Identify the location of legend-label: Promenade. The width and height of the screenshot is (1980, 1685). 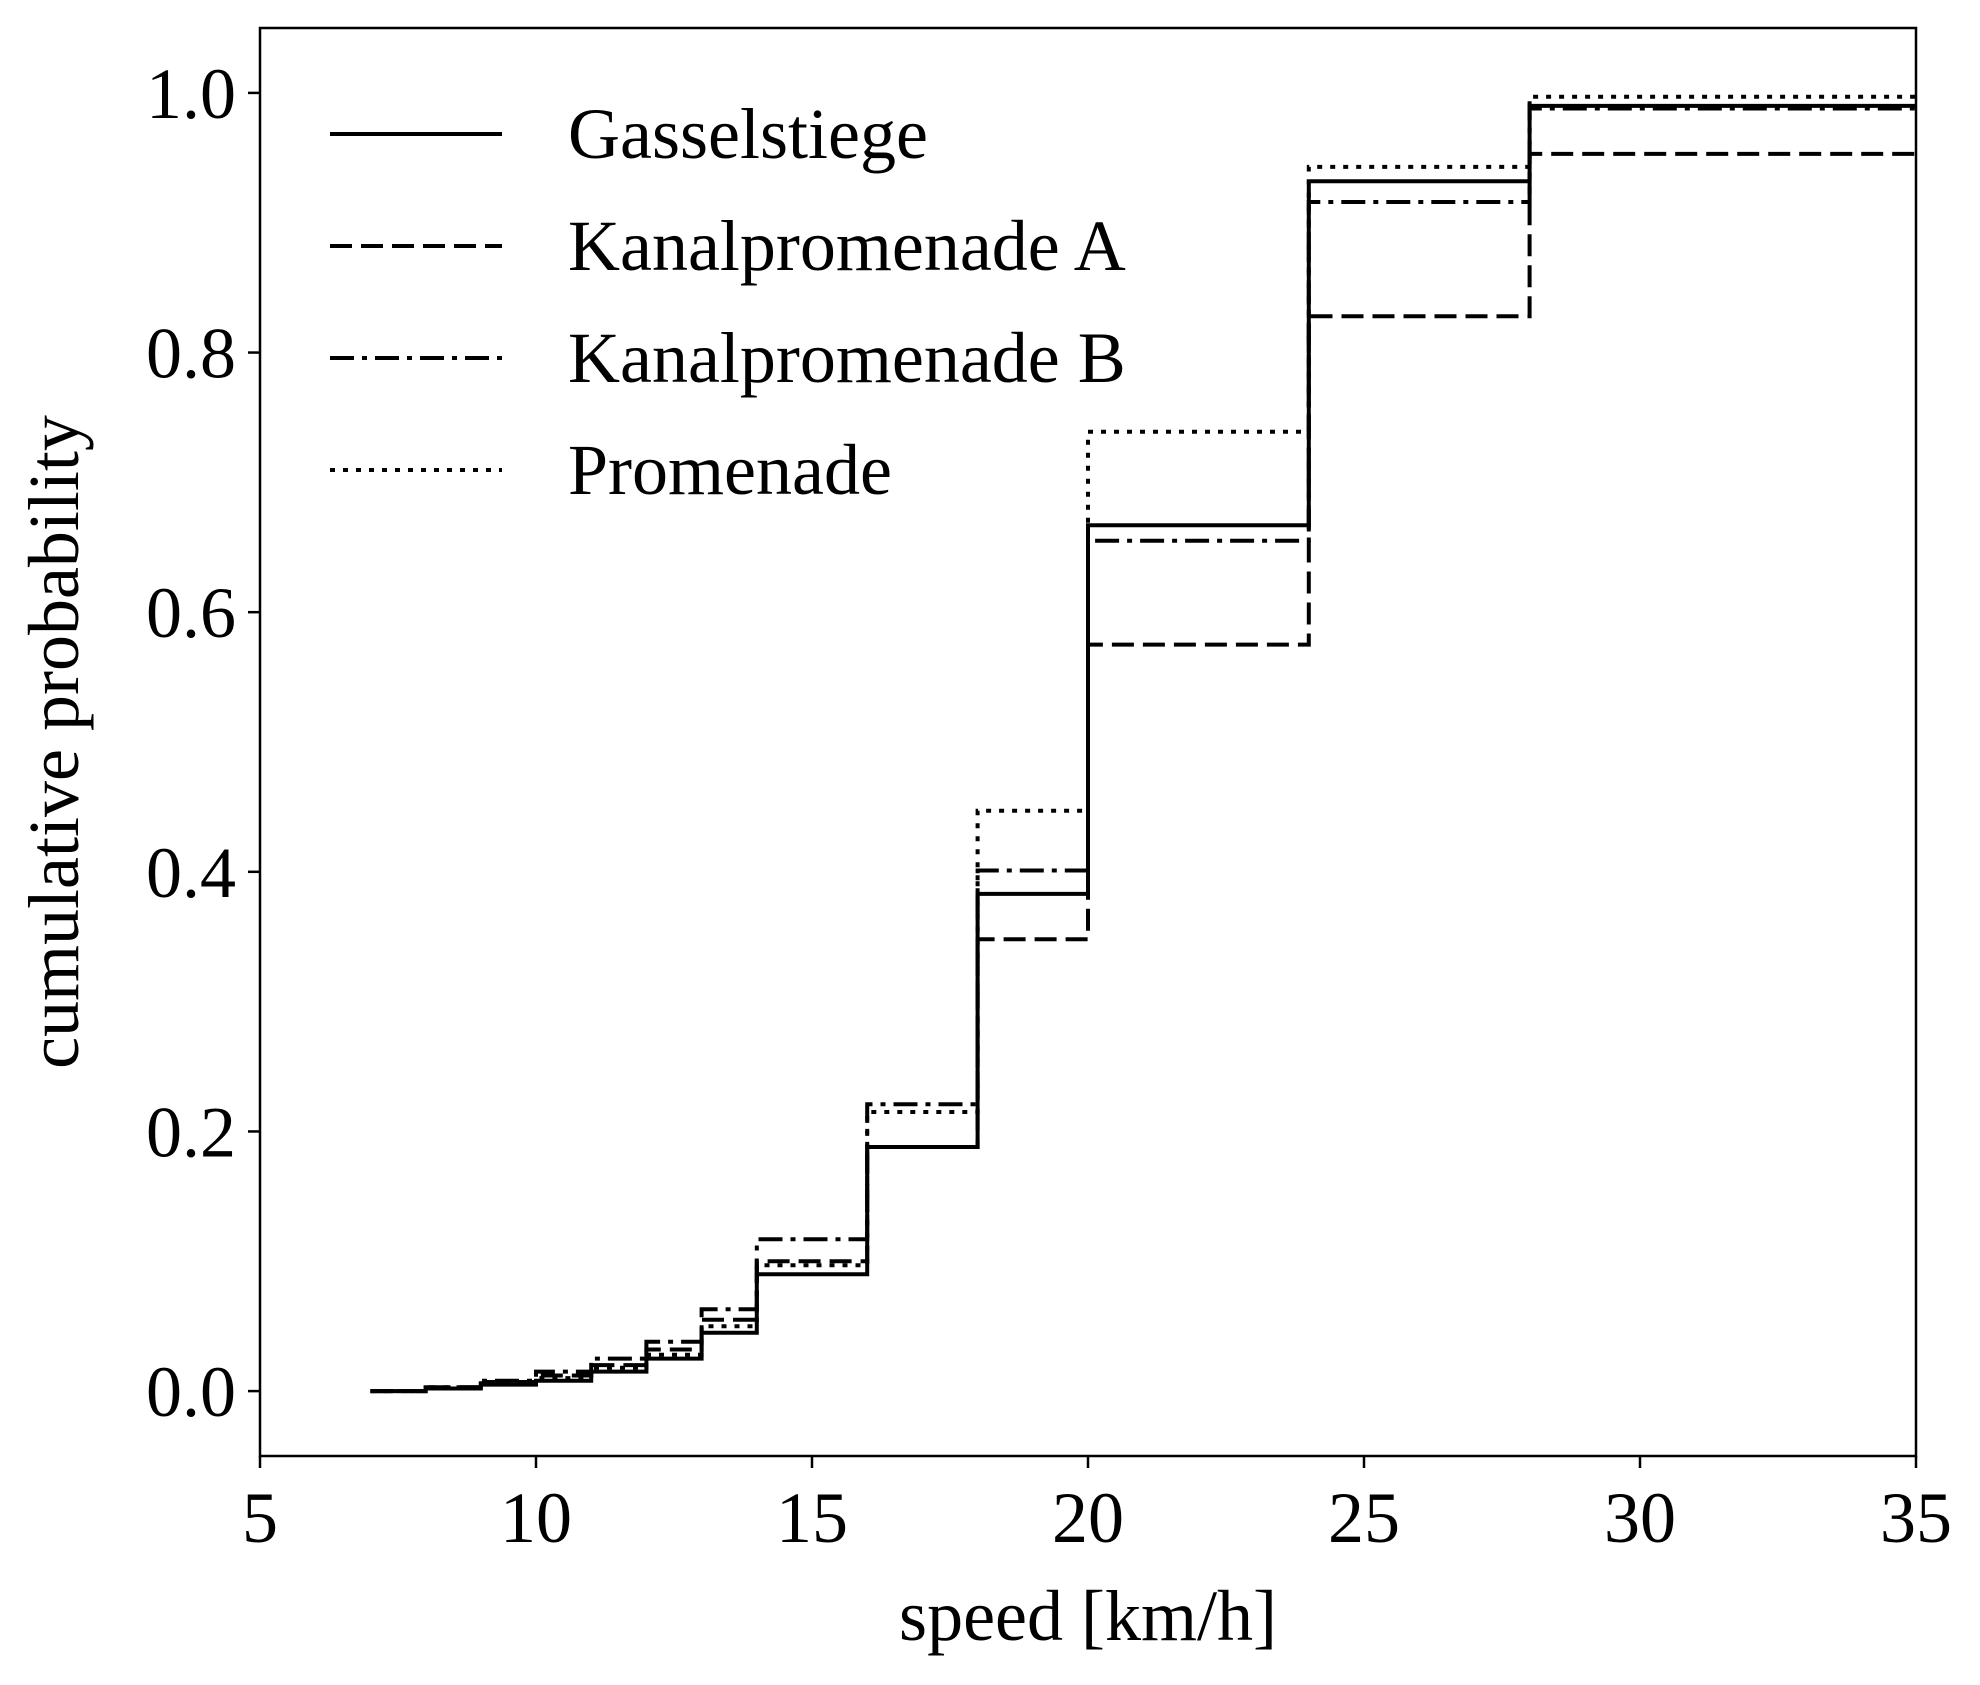
(730, 470).